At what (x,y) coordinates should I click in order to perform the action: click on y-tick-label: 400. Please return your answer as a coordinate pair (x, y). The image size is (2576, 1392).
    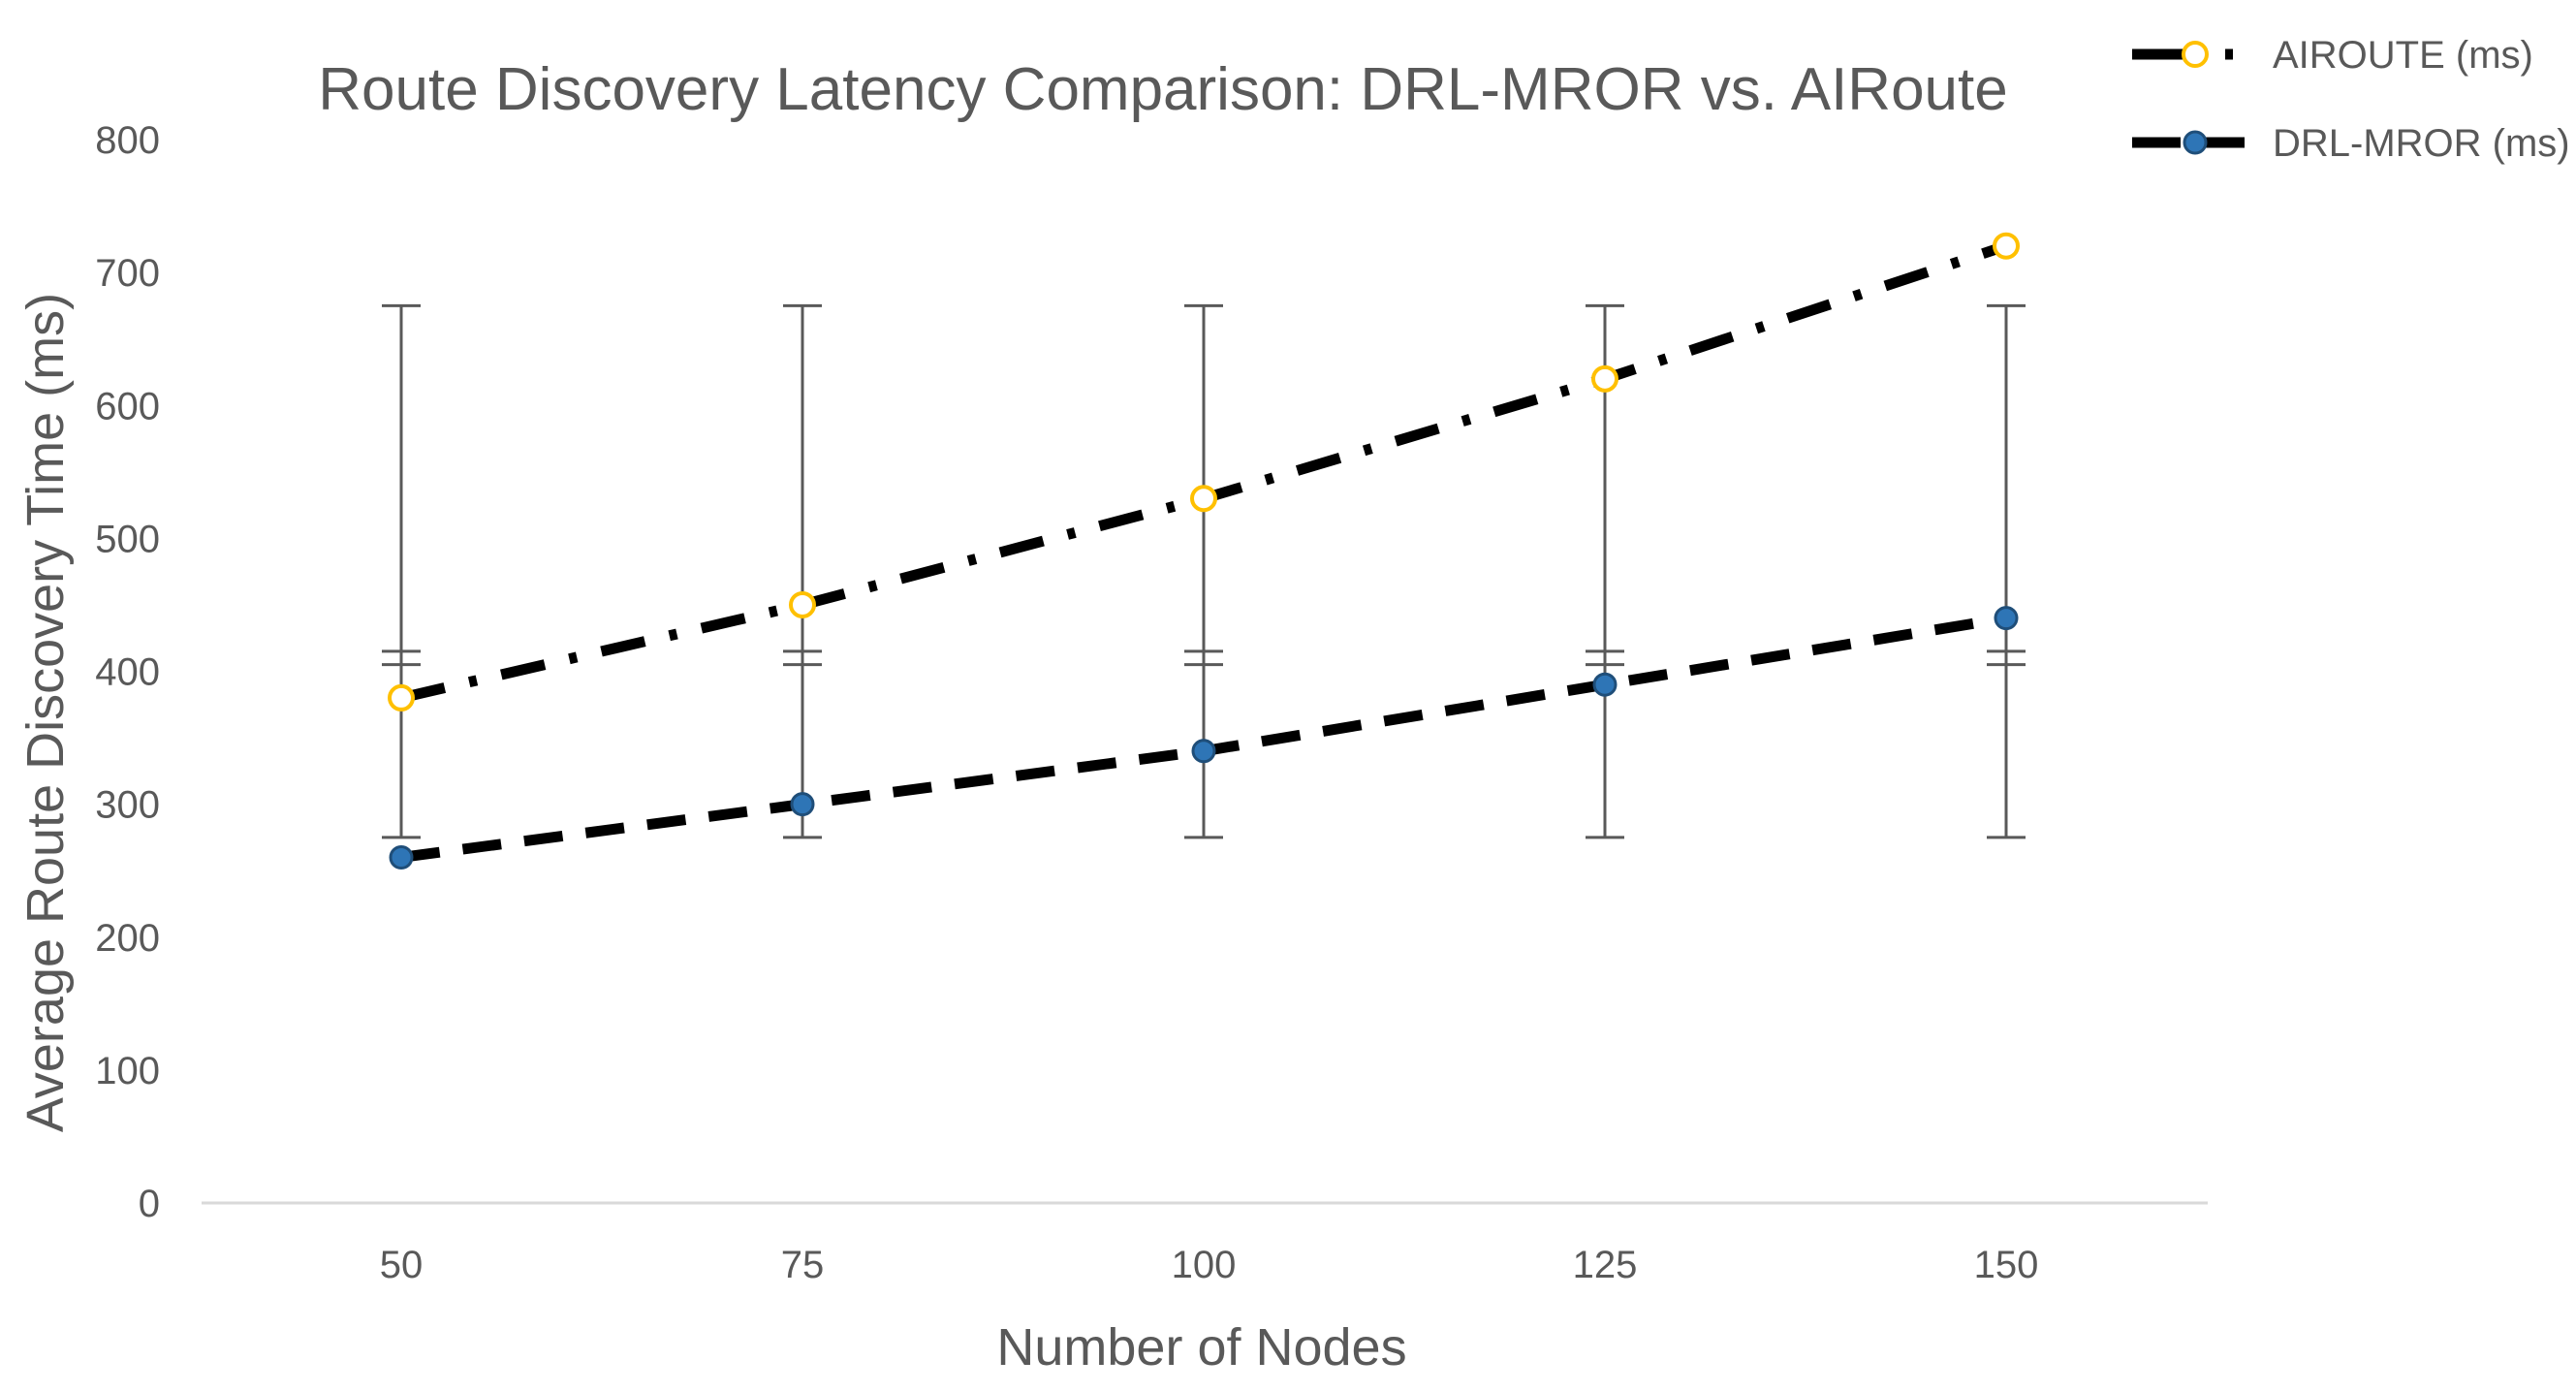
    Looking at the image, I should click on (127, 672).